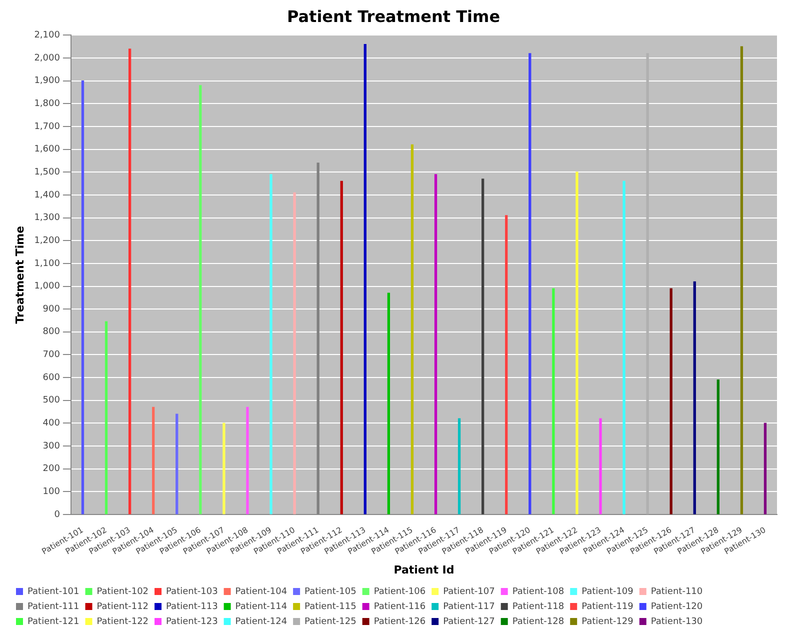 This screenshot has width=797, height=636. Describe the element at coordinates (400, 591) in the screenshot. I see `legend-label: Patient-106` at that location.